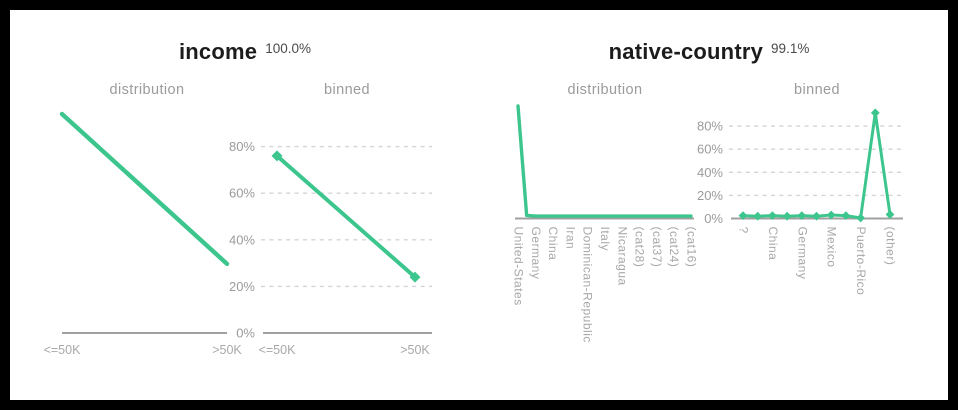 The width and height of the screenshot is (958, 410). Describe the element at coordinates (570, 238) in the screenshot. I see `x-tick-label: Iran` at that location.